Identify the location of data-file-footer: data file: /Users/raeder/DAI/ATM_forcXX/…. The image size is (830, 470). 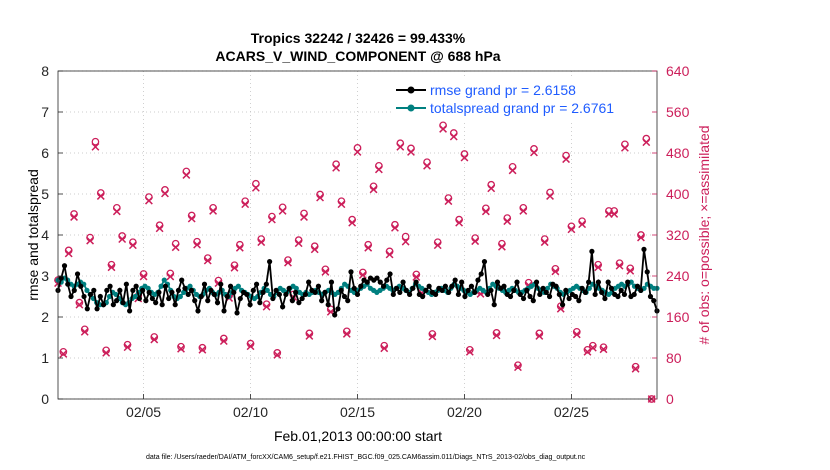
(366, 457).